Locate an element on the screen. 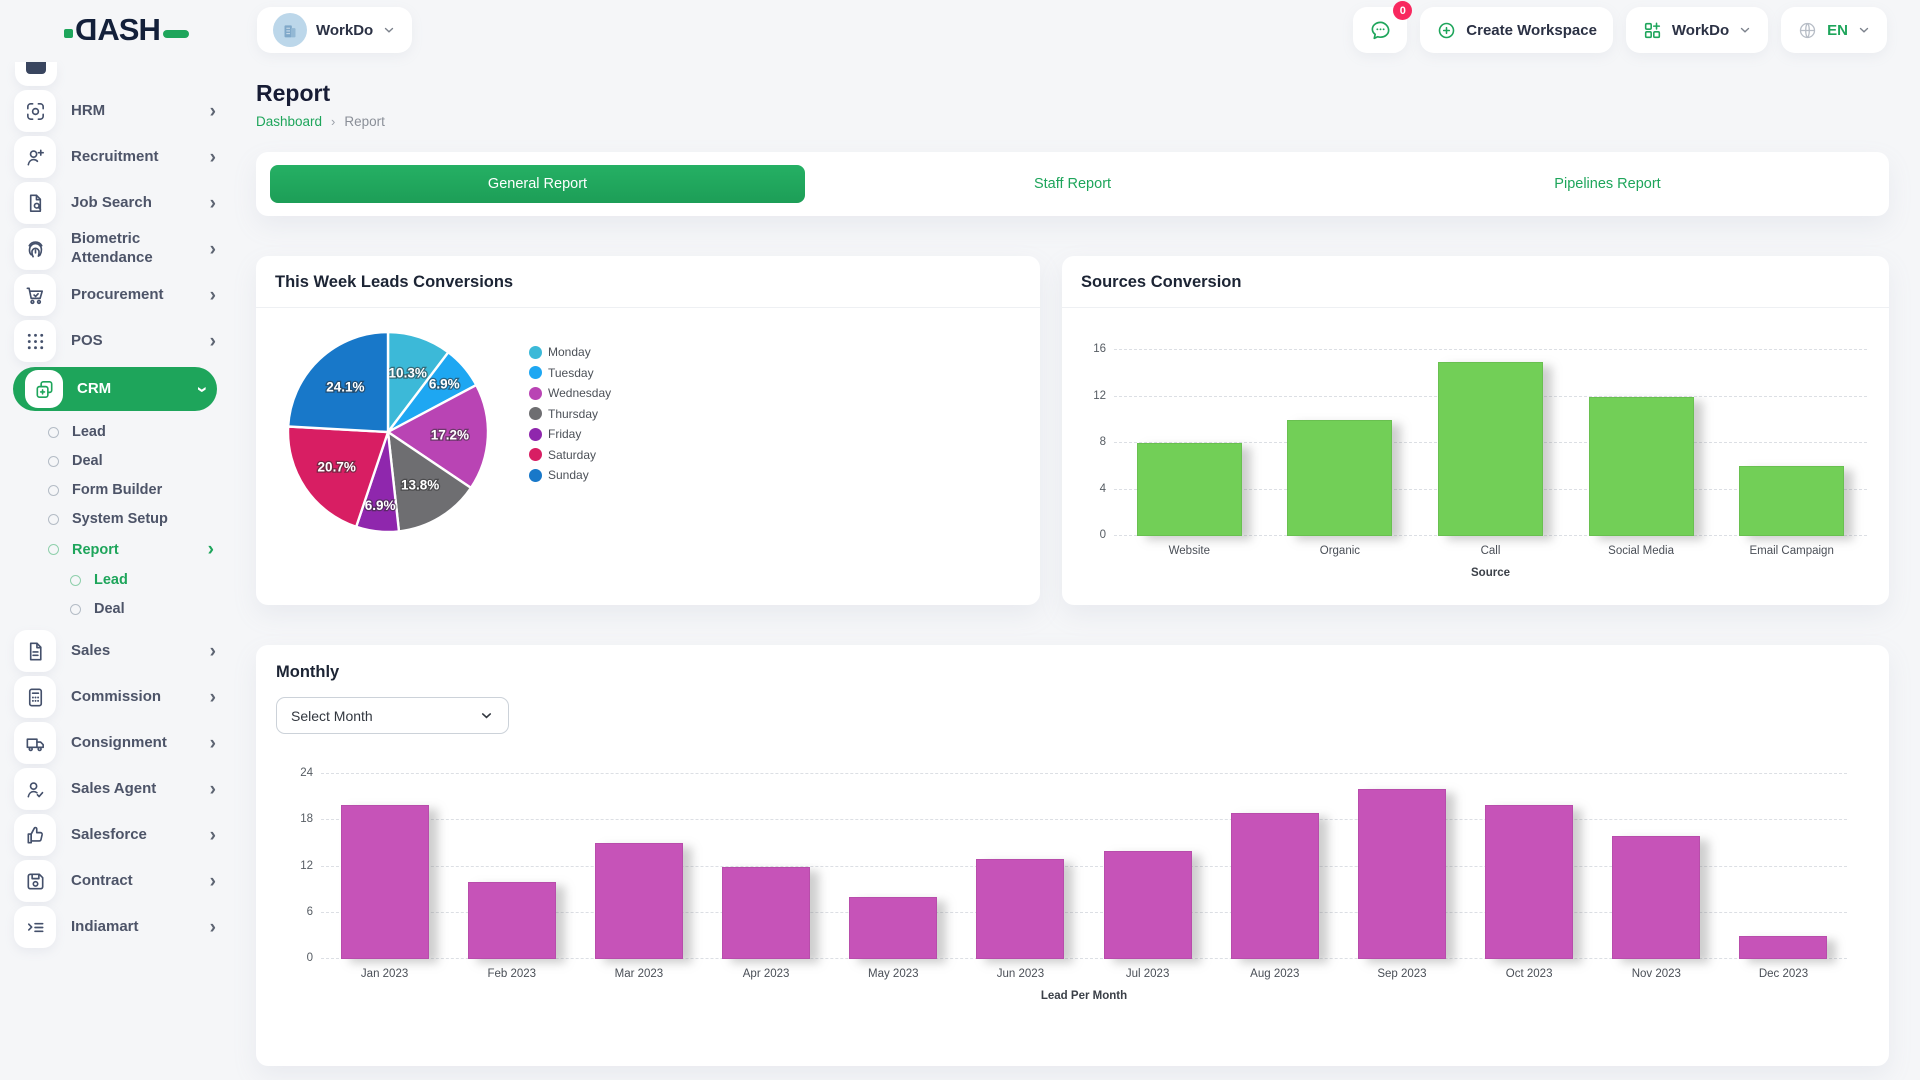 This screenshot has height=1080, width=1920. sidebar-item-hrm: HRM › is located at coordinates (115, 111).